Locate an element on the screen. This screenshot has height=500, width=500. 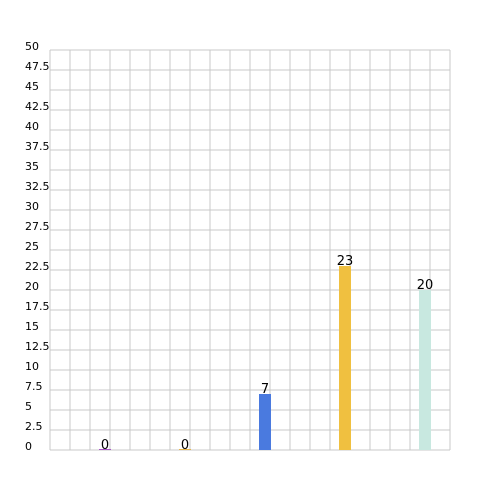
y-tick-label: 27.5 is located at coordinates (37, 226).